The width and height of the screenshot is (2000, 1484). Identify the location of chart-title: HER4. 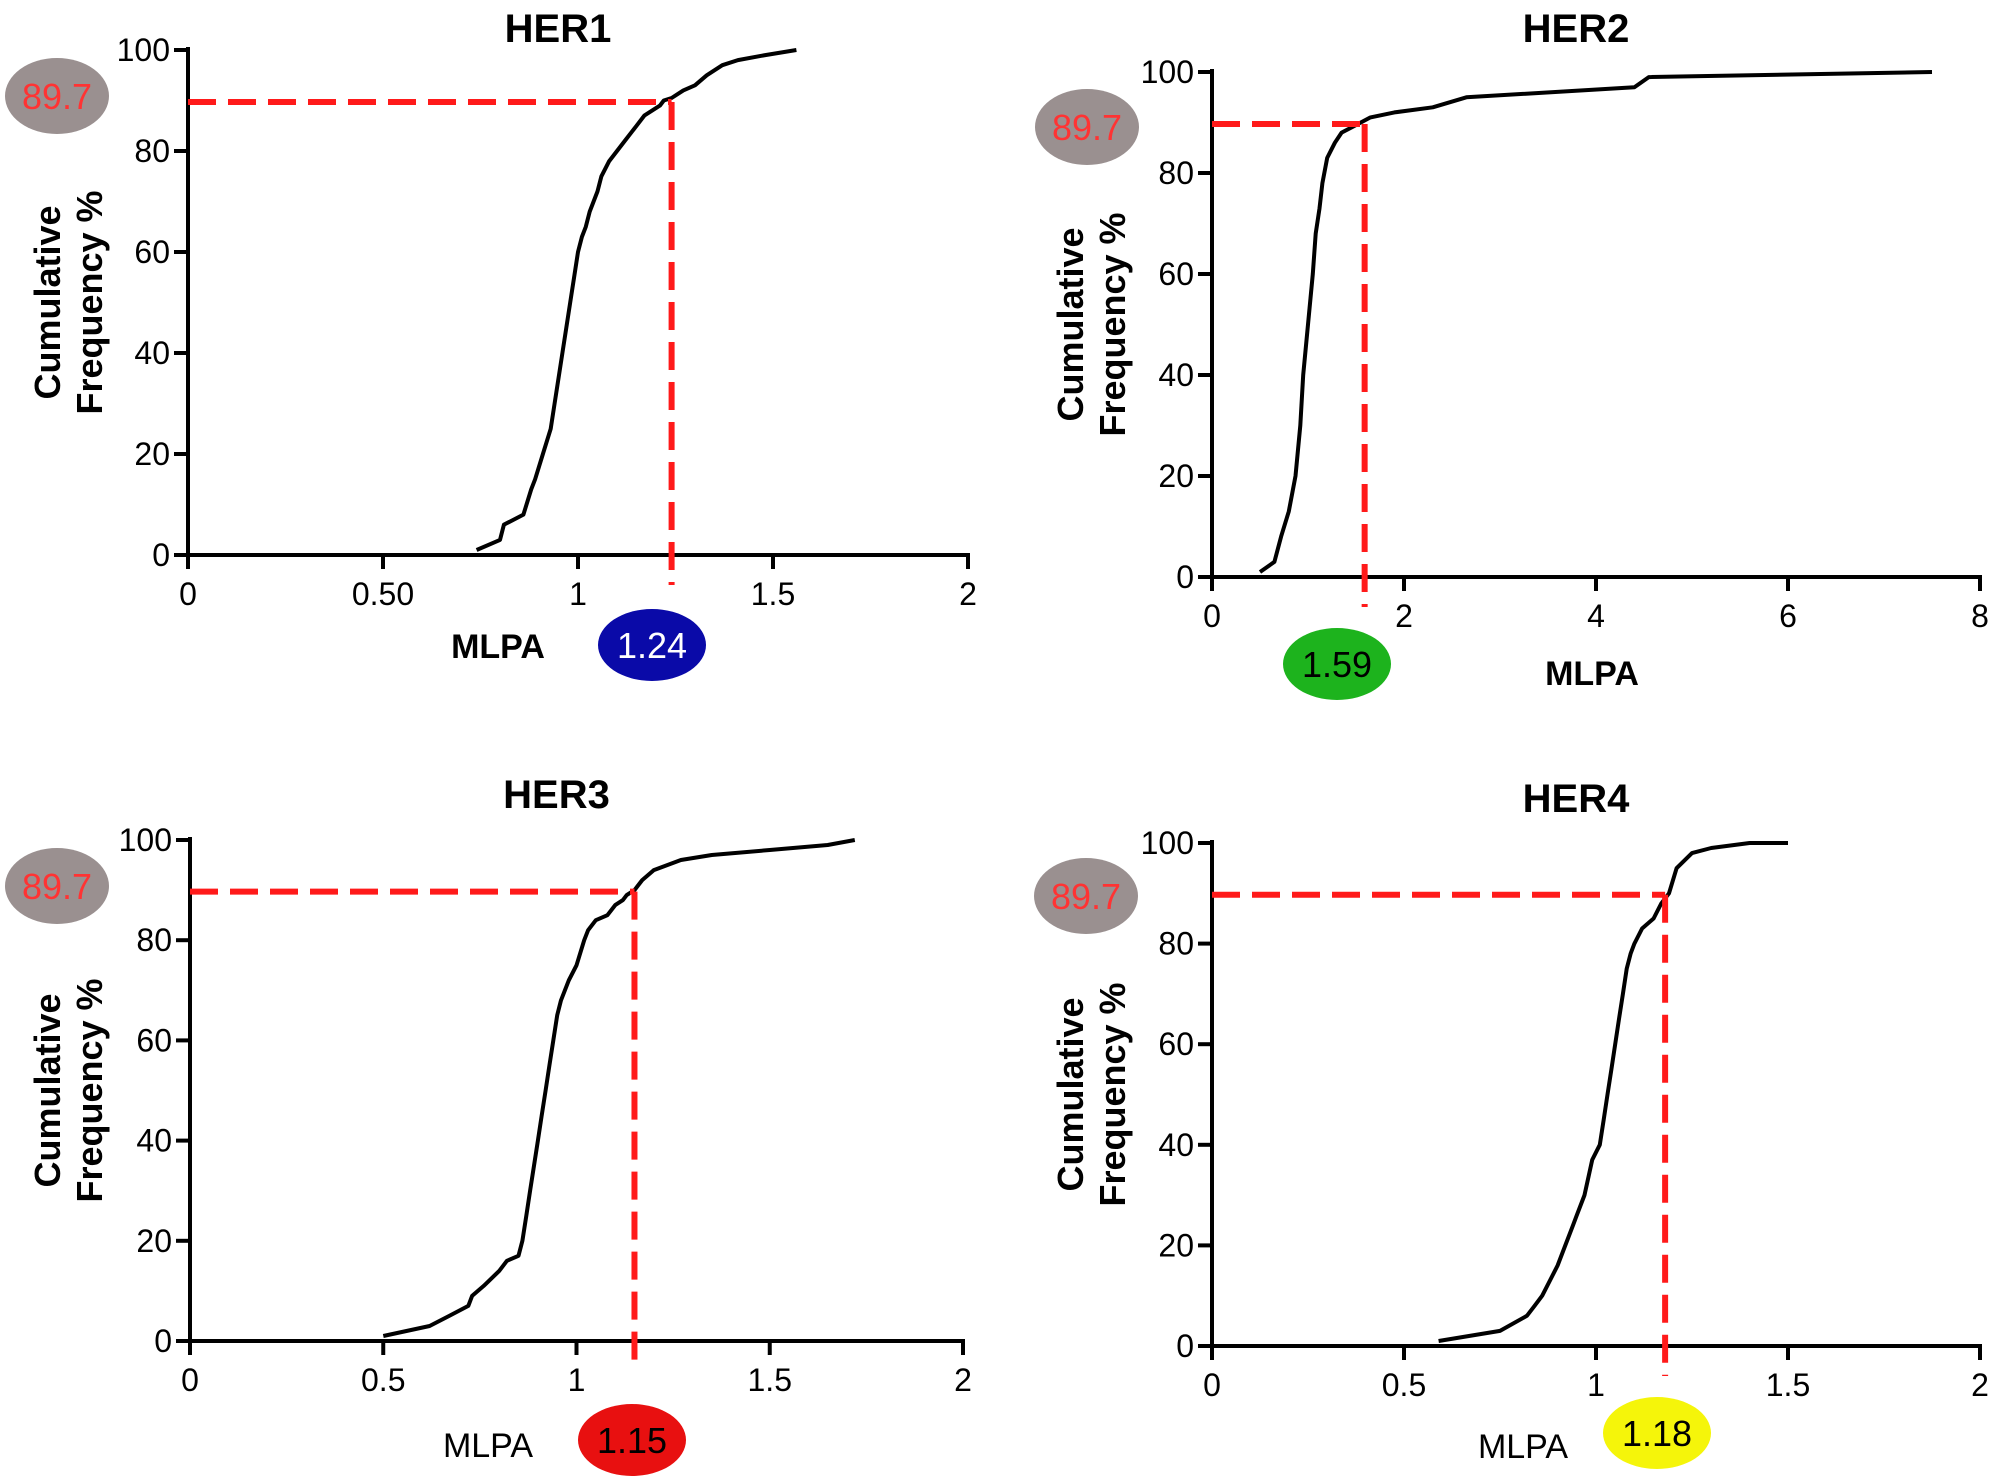
(1576, 799).